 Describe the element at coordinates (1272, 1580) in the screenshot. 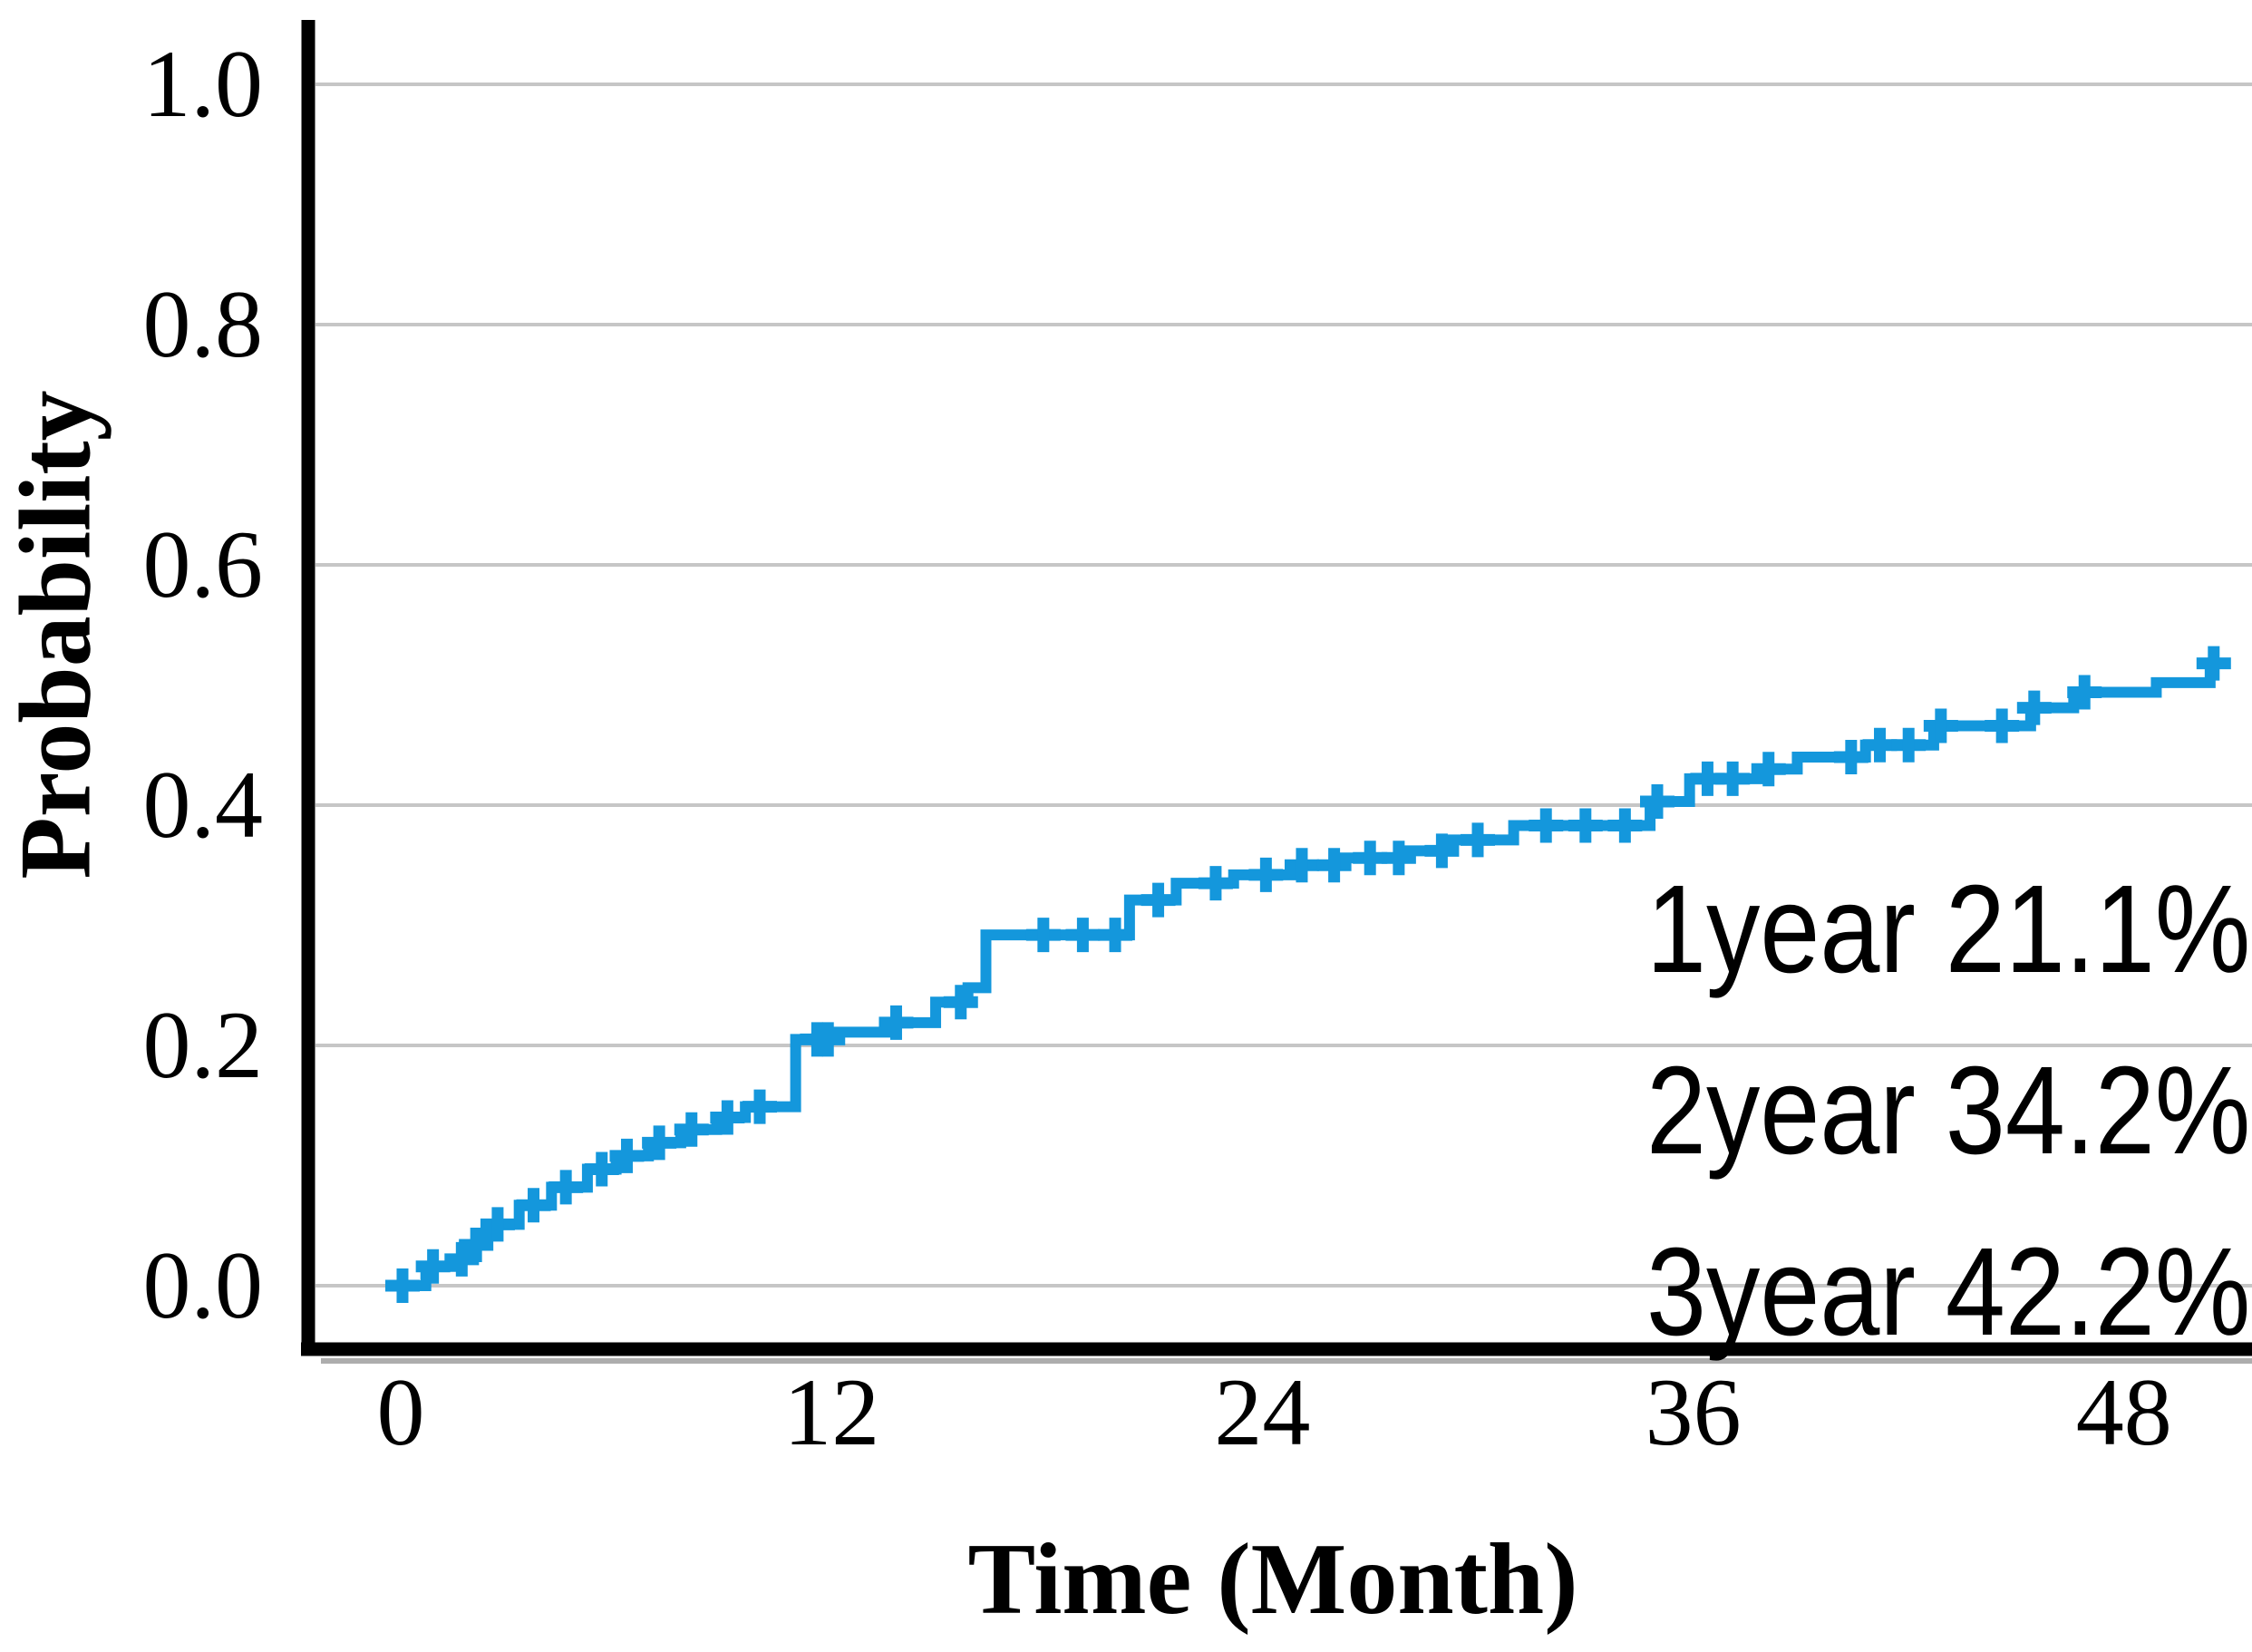

I see `x-axis-title: Time (Month)` at that location.